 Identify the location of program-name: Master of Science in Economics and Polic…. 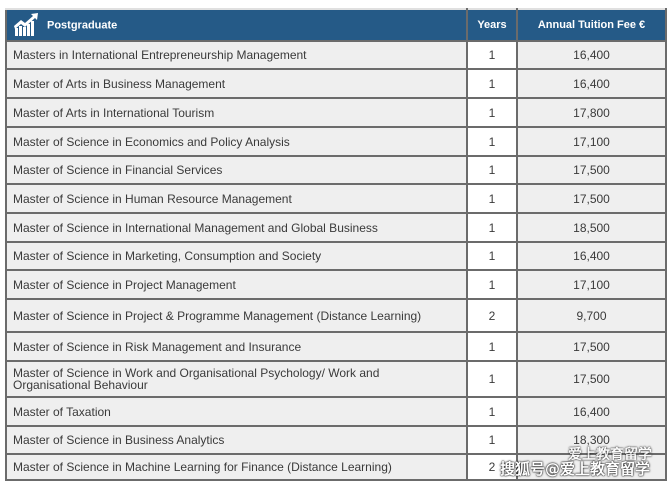
(236, 141).